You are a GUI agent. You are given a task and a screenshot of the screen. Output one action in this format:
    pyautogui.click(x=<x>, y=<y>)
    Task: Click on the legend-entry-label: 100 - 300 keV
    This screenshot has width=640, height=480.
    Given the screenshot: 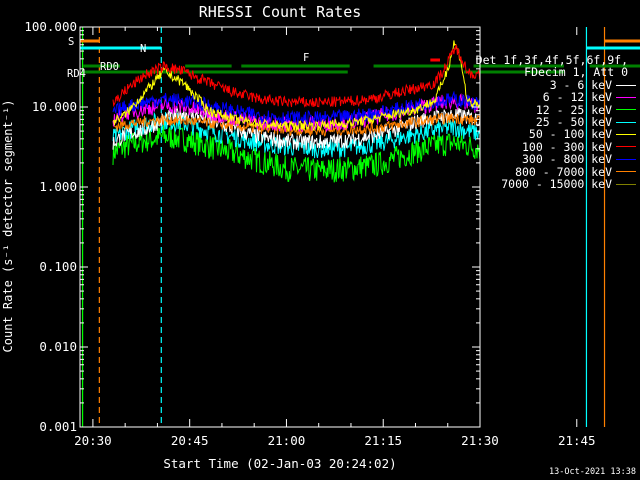 What is the action you would take?
    pyautogui.click(x=566, y=146)
    